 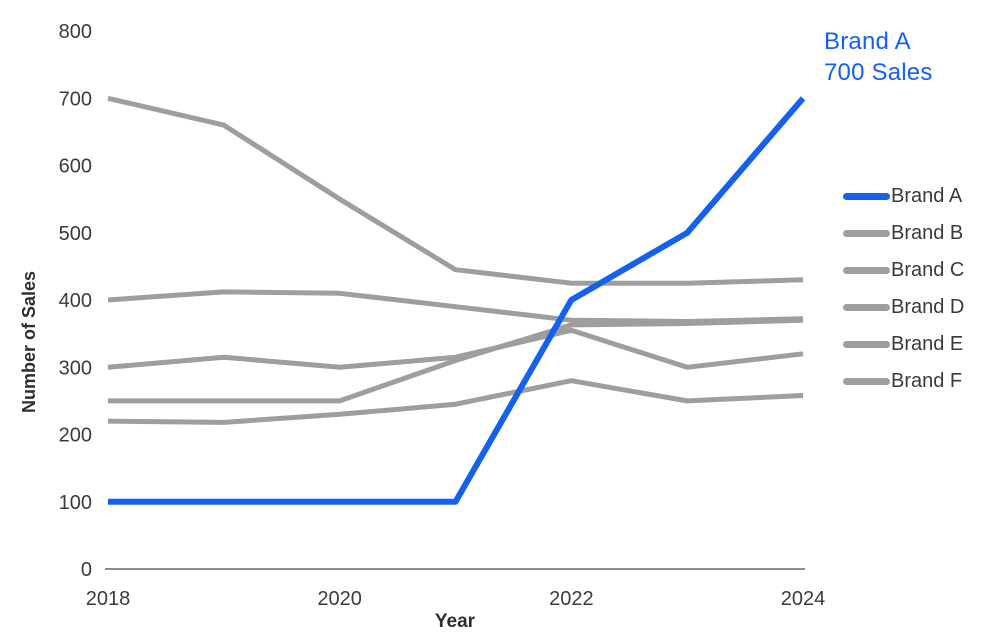 I want to click on legend-item-brand-b: Brand B, so click(x=903, y=233).